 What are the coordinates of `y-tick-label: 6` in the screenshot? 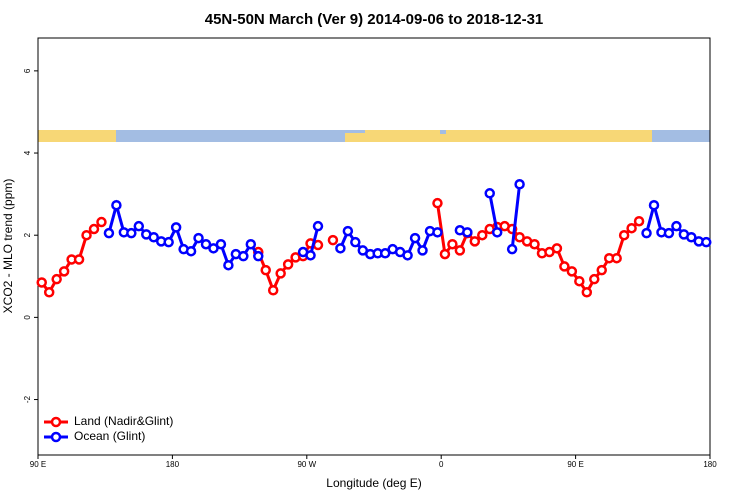 It's located at (27, 70).